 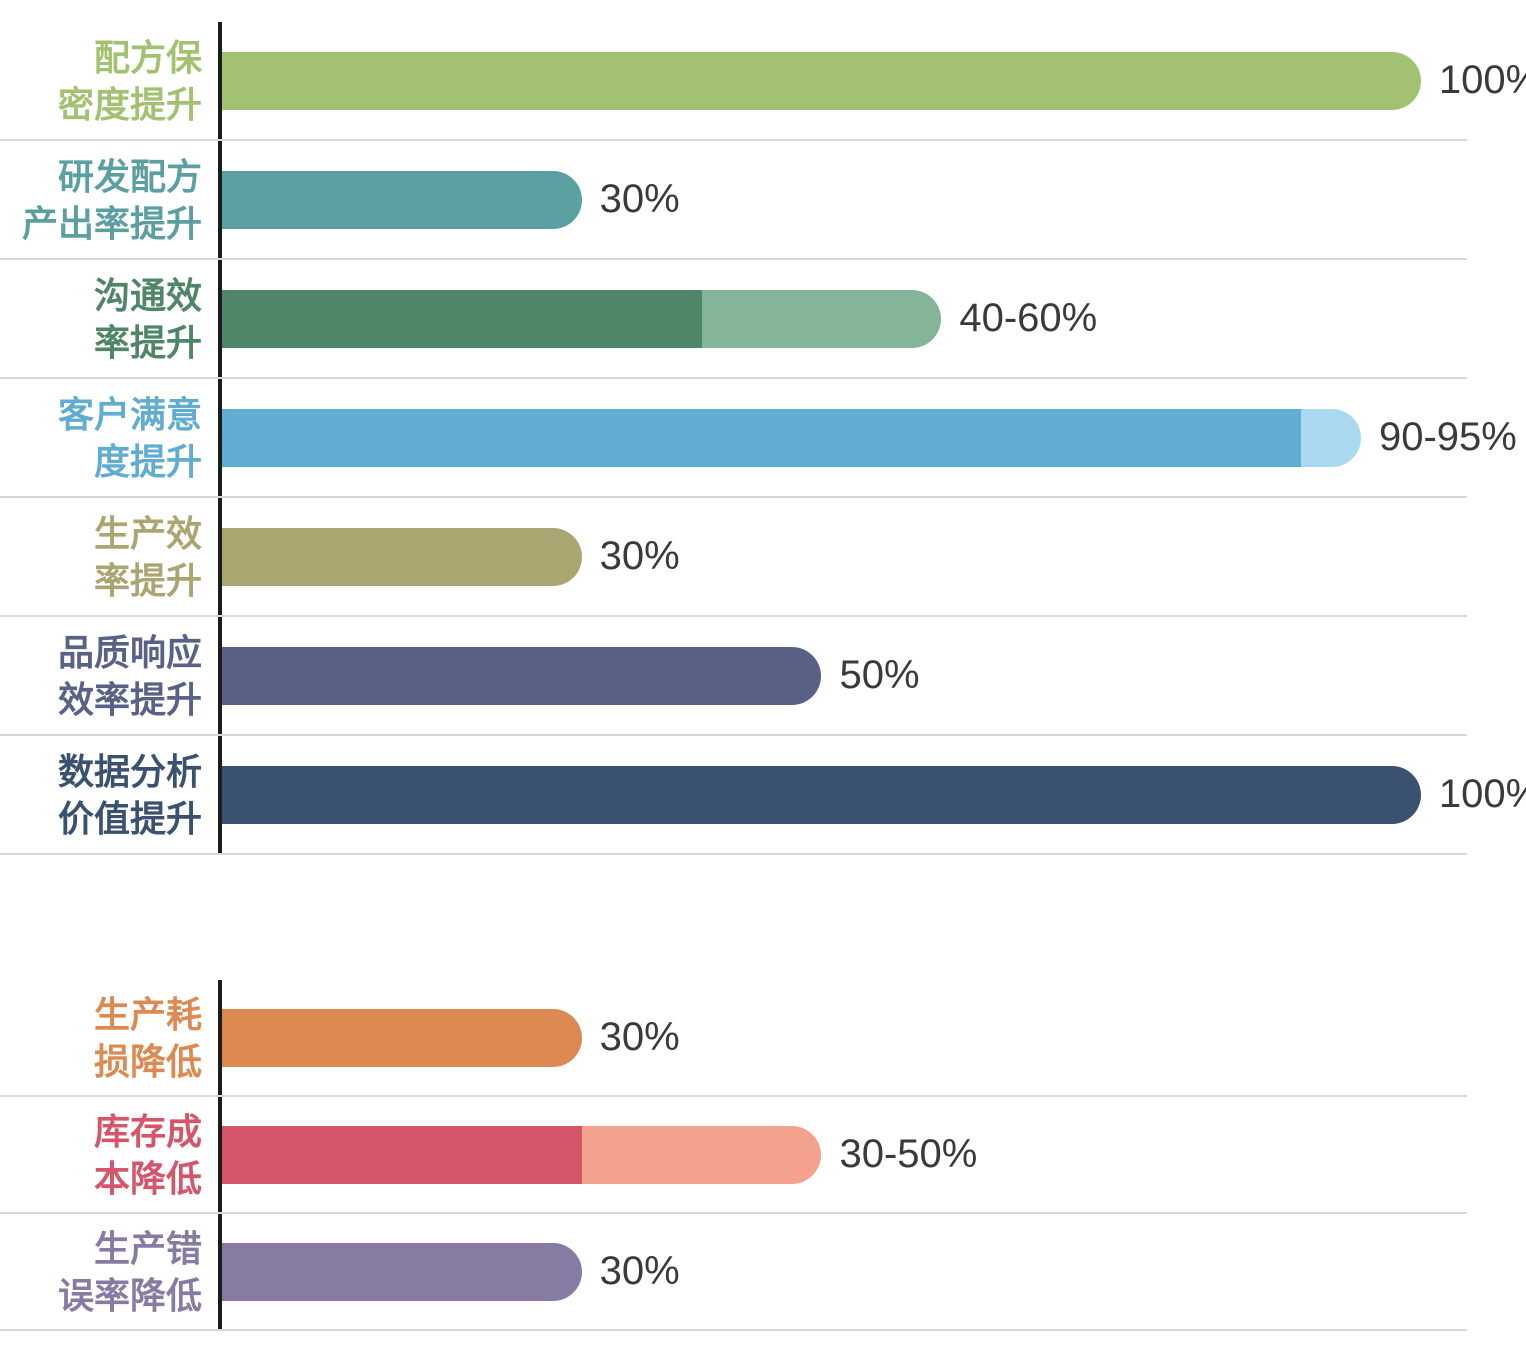 What do you see at coordinates (111, 199) in the screenshot?
I see `category-label: 研发配方 产出率提升` at bounding box center [111, 199].